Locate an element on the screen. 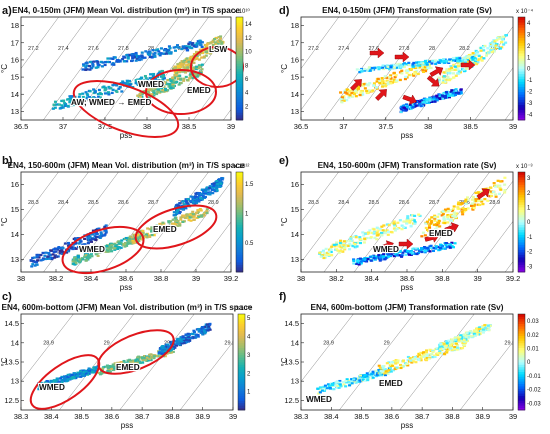 Image resolution: width=550 pixels, height=434 pixels. isopycnal-label: 29 is located at coordinates (107, 344).